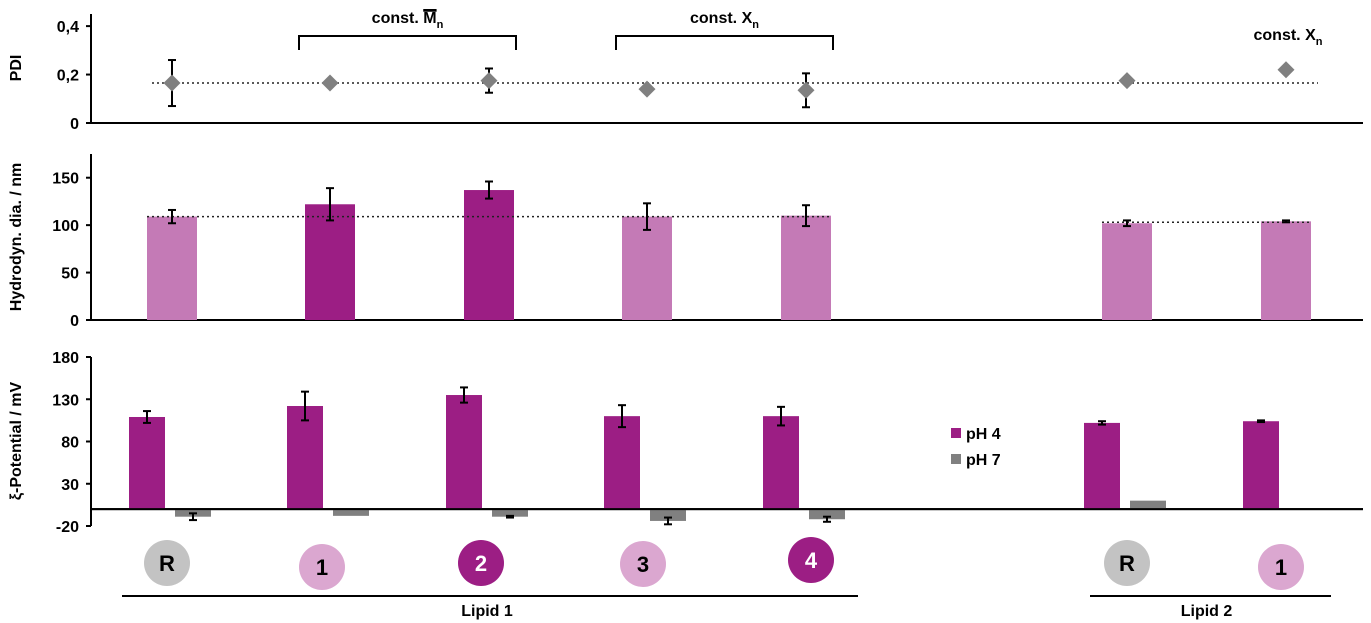 The width and height of the screenshot is (1371, 623). I want to click on y-tick-label: 0,2, so click(68, 76).